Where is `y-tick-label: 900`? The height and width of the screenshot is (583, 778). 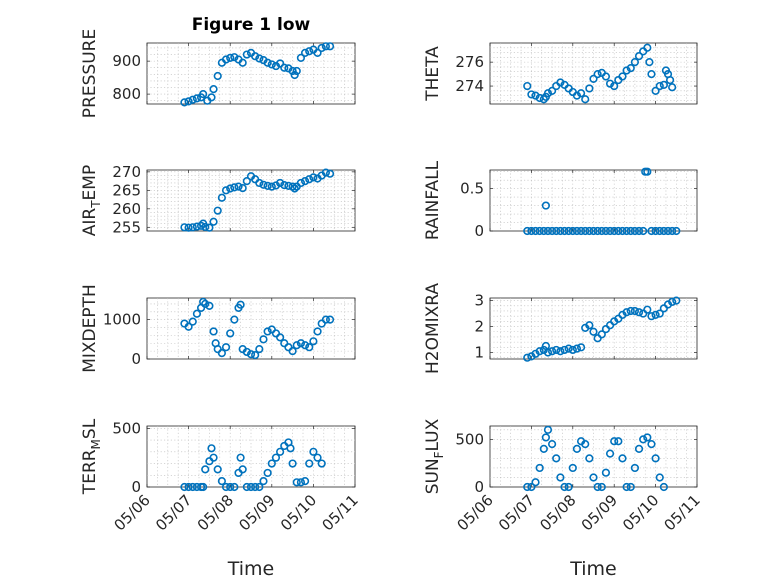 y-tick-label: 900 is located at coordinates (126, 61).